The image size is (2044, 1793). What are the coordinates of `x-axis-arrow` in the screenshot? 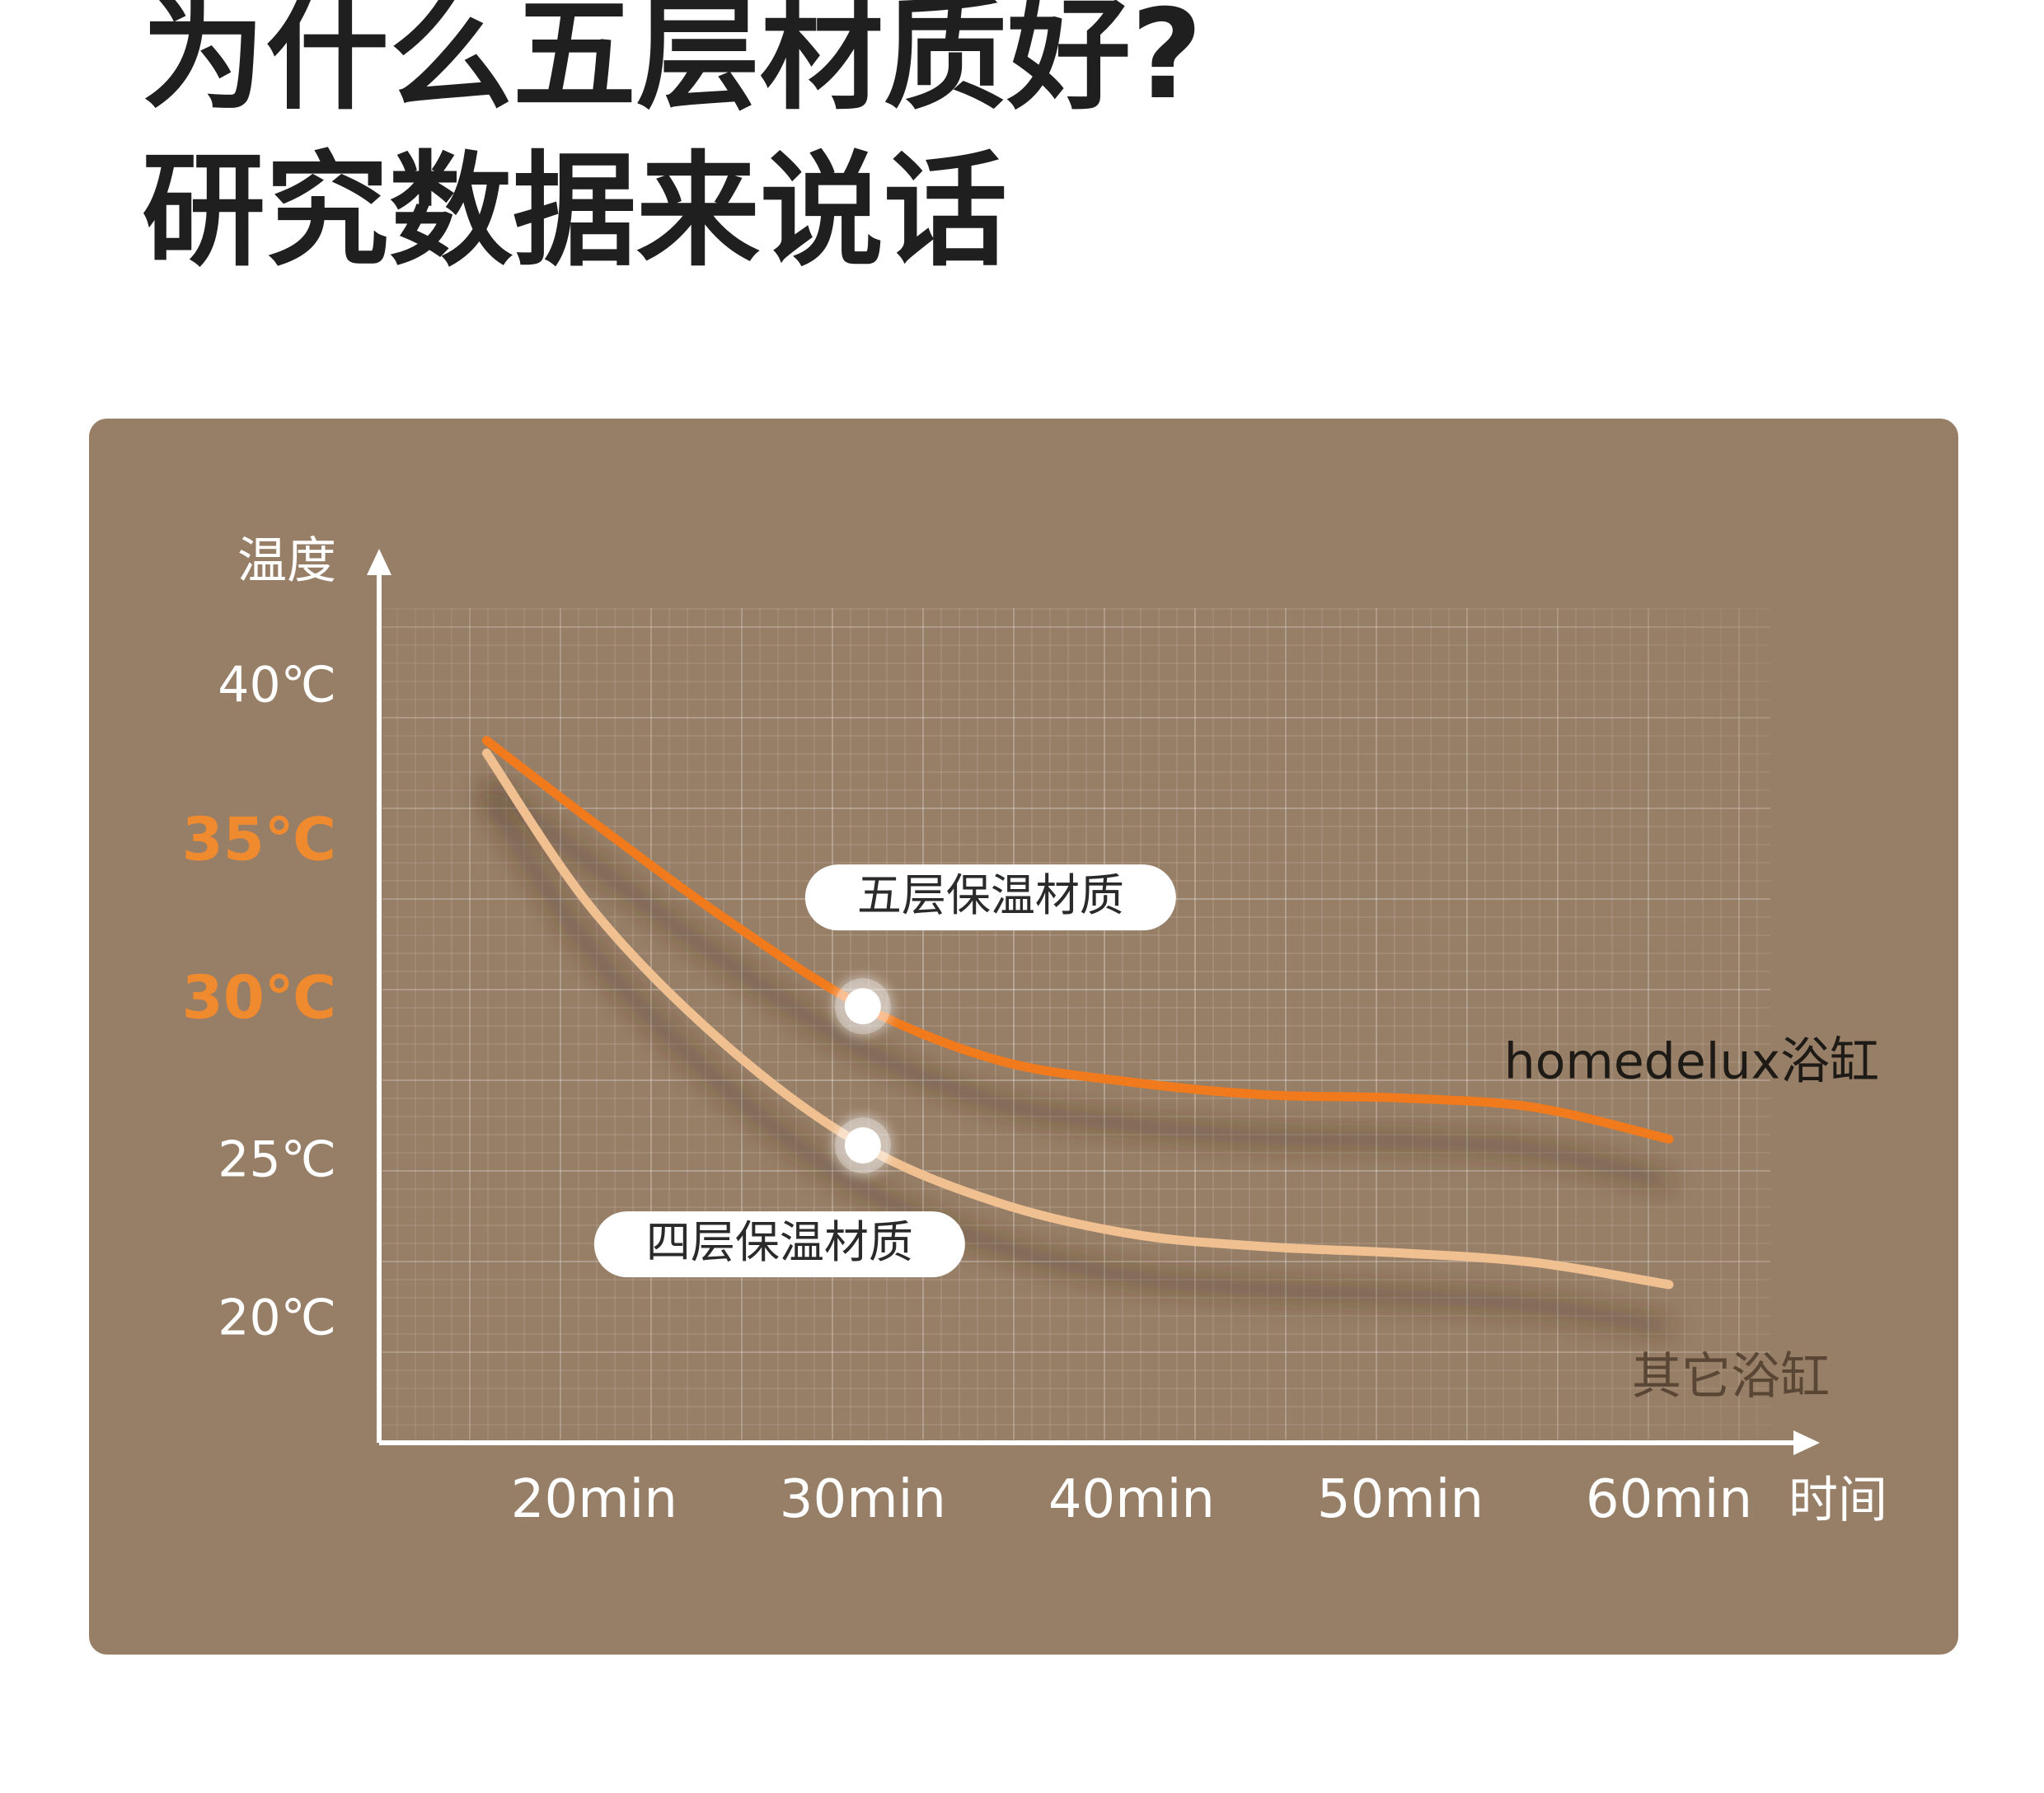 It's located at (1806, 1442).